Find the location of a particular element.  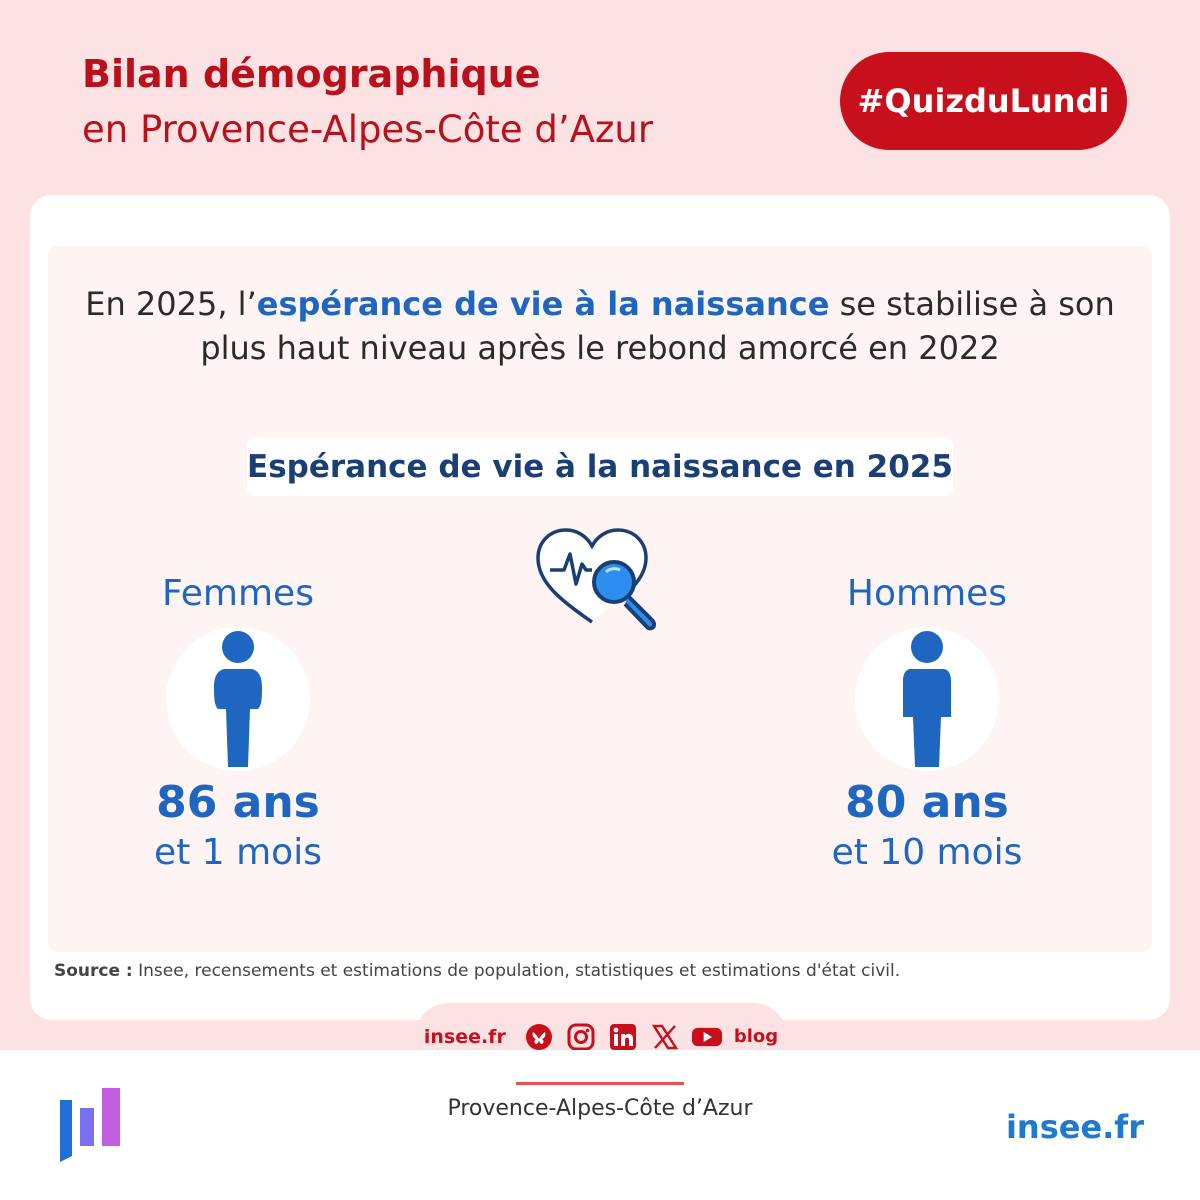

men-column: Hommes 80 ans et 10 mois is located at coordinates (927, 722).